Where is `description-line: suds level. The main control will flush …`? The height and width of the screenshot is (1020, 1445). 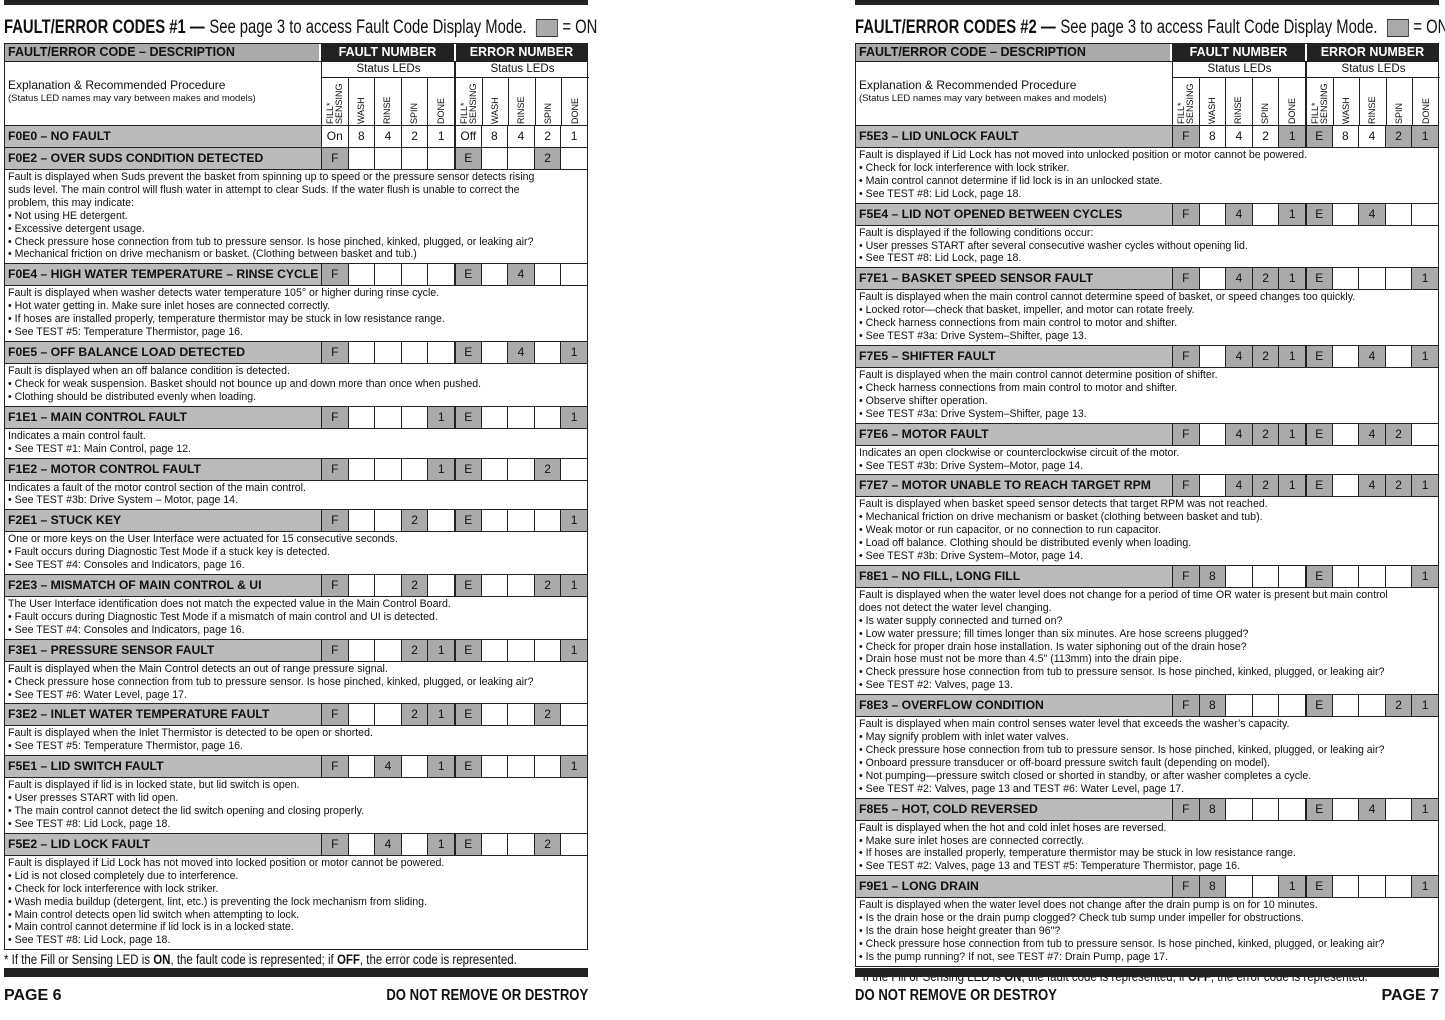
description-line: suds level. The main control will flush … is located at coordinates (264, 189).